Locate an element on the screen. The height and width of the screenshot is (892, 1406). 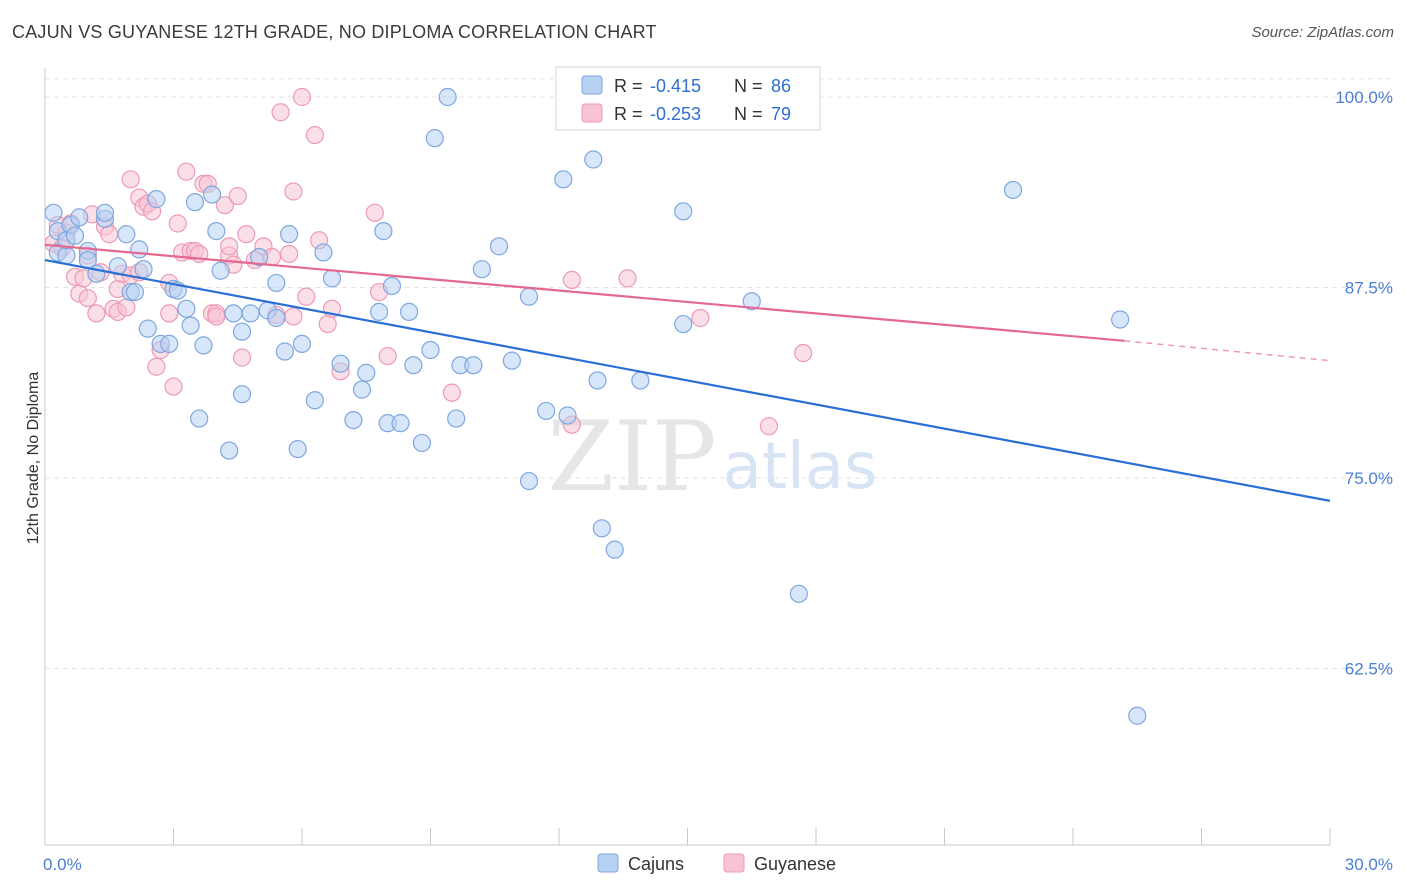
legend-swatch-cajuns is located at coordinates (592, 85).